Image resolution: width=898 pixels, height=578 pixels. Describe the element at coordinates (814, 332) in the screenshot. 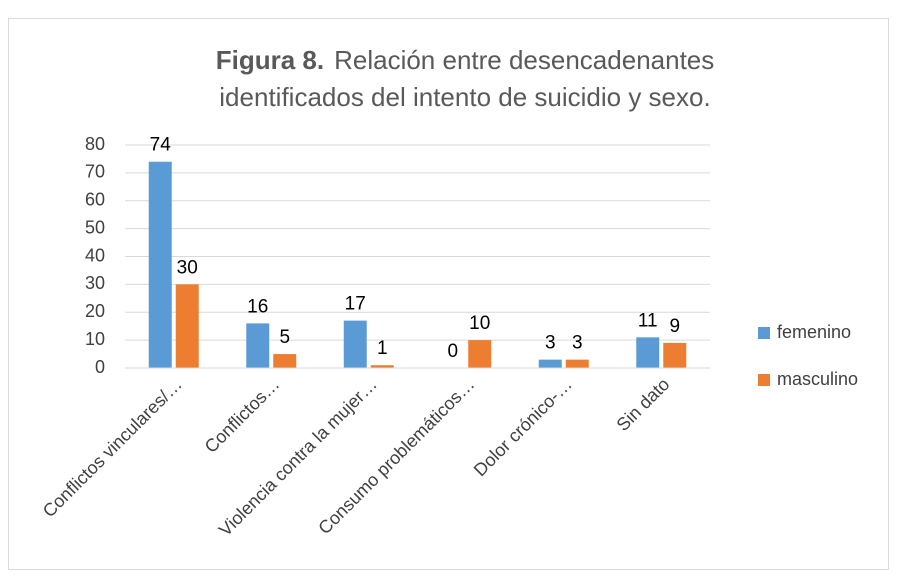

I see `legend-label: femenino` at that location.